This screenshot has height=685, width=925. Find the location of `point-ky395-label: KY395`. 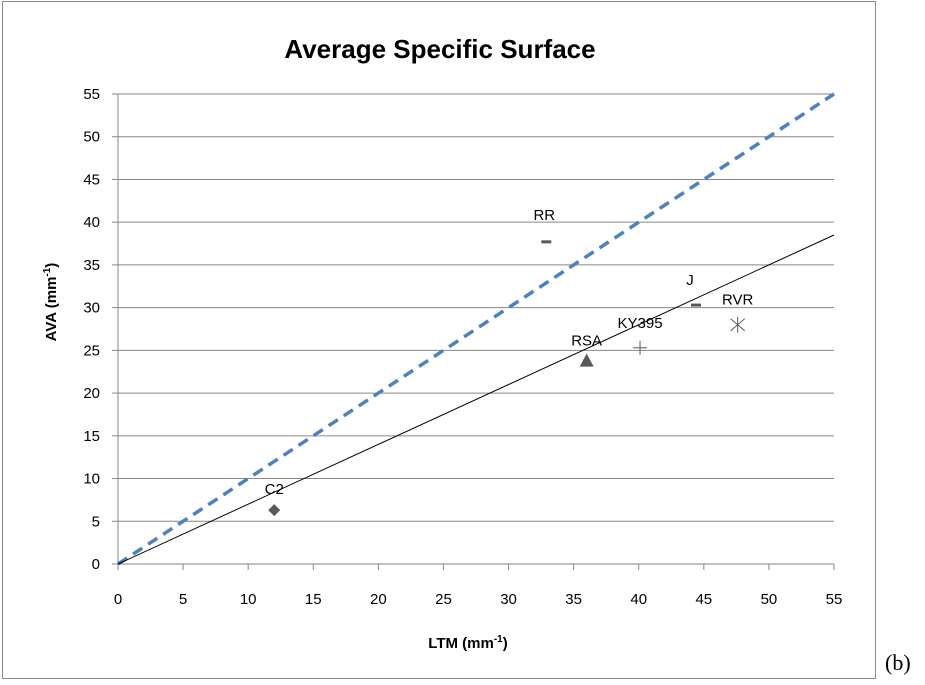

point-ky395-label: KY395 is located at coordinates (640, 323).